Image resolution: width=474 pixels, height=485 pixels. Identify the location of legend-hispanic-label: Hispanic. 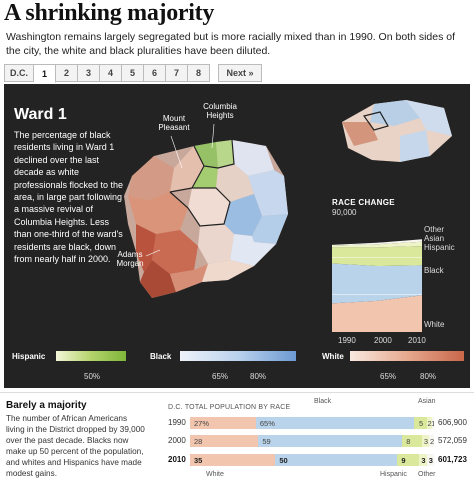
(29, 356).